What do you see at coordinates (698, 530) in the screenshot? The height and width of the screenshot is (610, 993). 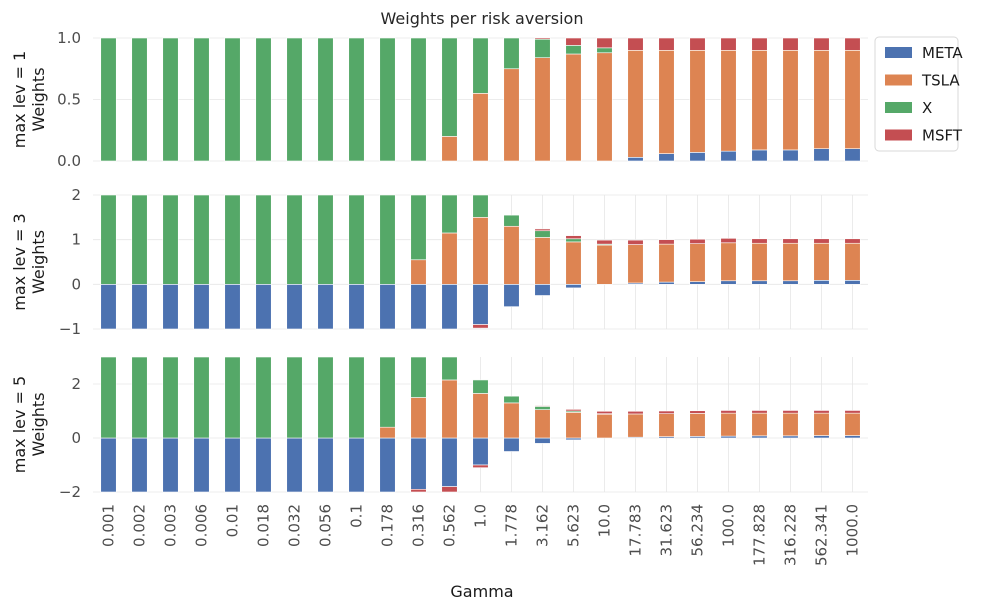 I see `x-tick-label: 56.234` at bounding box center [698, 530].